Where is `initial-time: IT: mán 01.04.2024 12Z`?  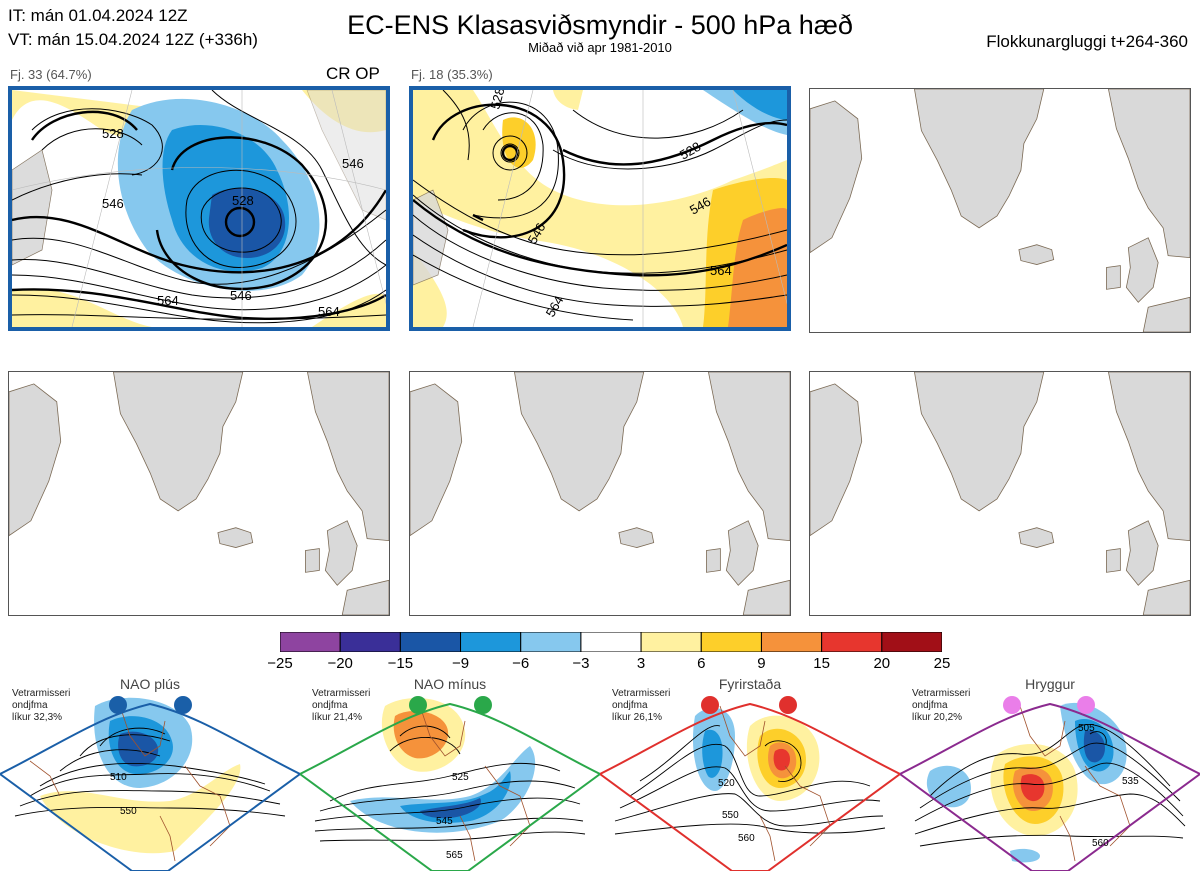 initial-time: IT: mán 01.04.2024 12Z is located at coordinates (98, 15).